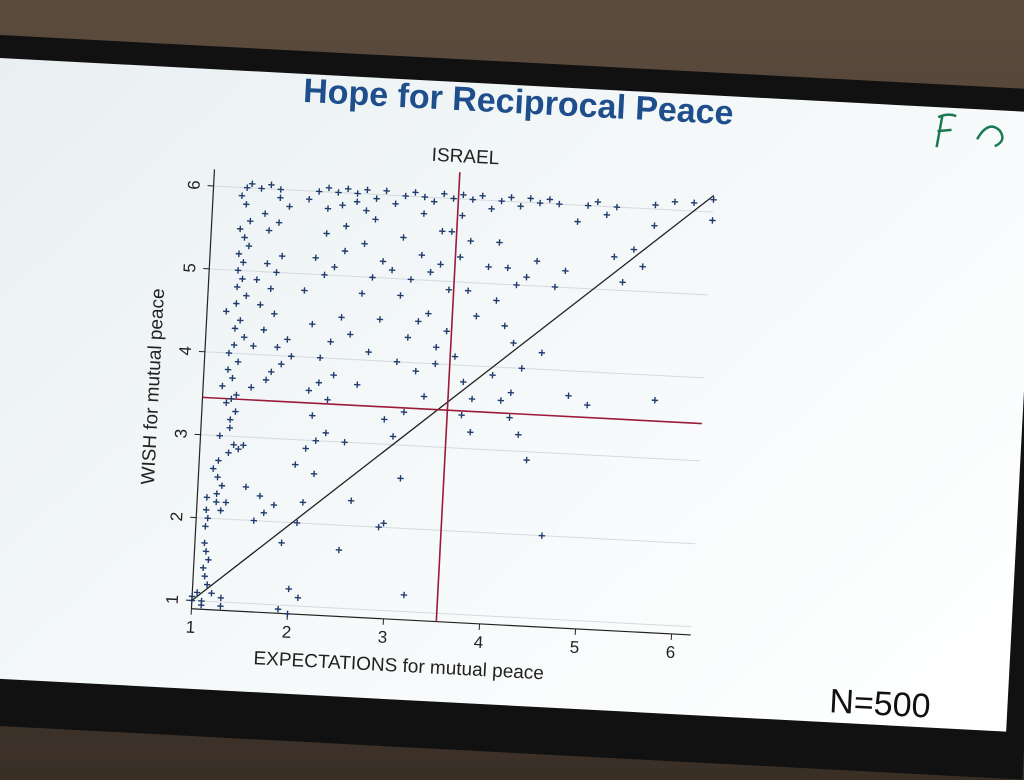  Describe the element at coordinates (193, 185) in the screenshot. I see `y-tick-label: 6` at that location.